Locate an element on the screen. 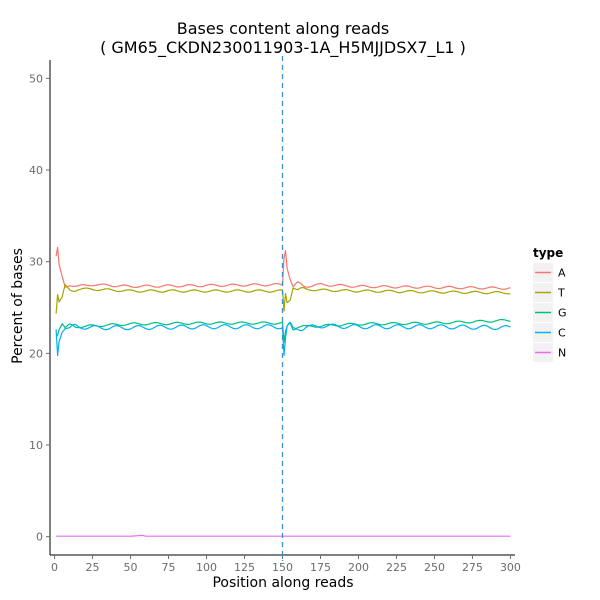 This screenshot has width=600, height=600. x-tick-label: 250 is located at coordinates (434, 567).